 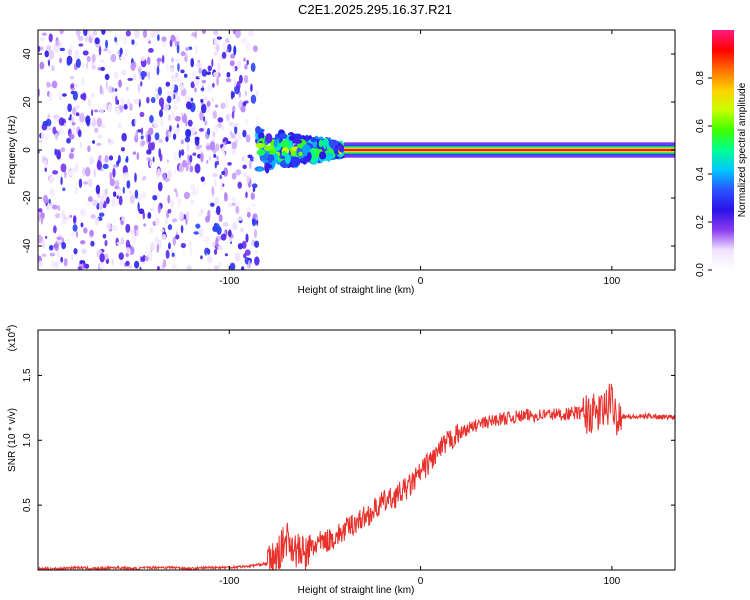 What do you see at coordinates (700, 78) in the screenshot?
I see `colorbar-tick-label: 0.8` at bounding box center [700, 78].